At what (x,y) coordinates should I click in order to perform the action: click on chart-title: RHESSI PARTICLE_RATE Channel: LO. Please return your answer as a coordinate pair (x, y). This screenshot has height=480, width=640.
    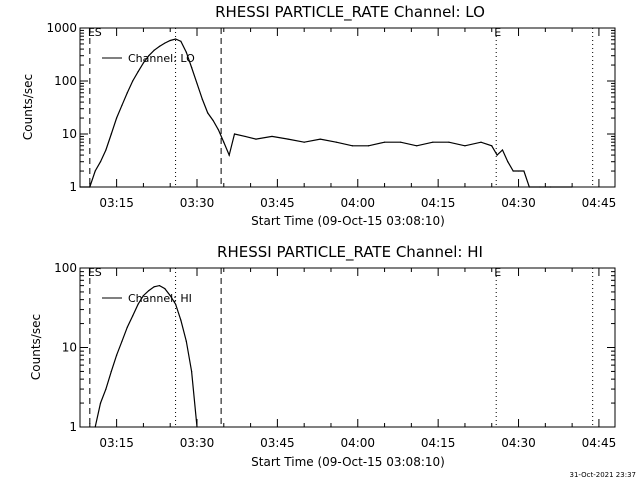
    Looking at the image, I should click on (350, 12).